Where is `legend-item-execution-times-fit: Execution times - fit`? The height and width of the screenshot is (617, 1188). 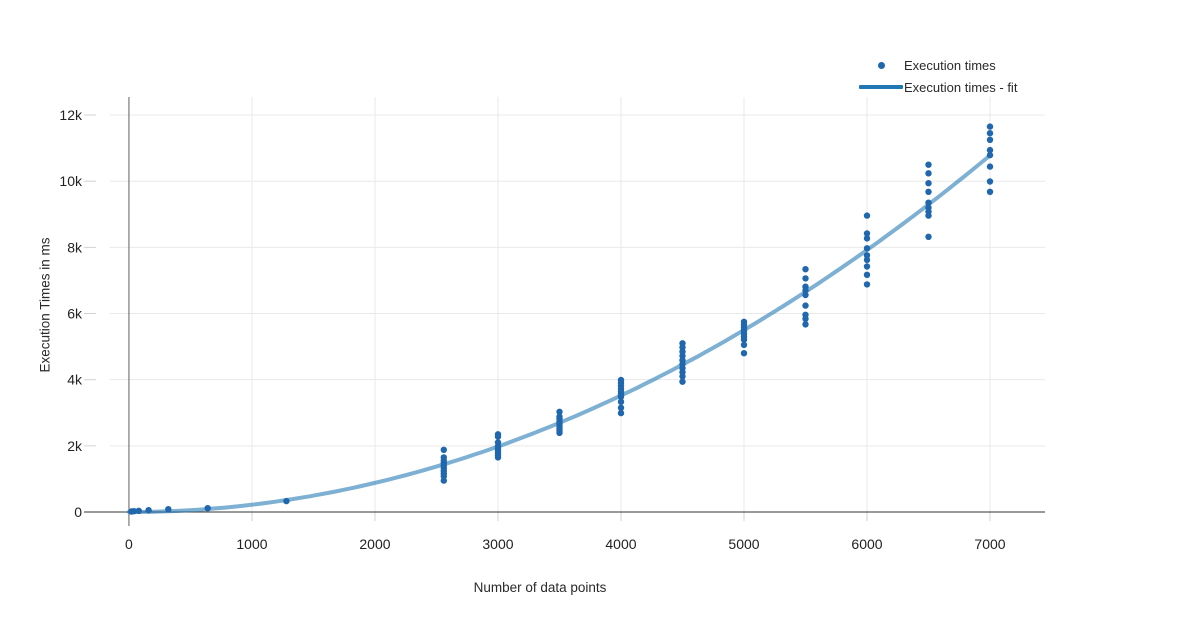
legend-item-execution-times-fit: Execution times - fit is located at coordinates (937, 87).